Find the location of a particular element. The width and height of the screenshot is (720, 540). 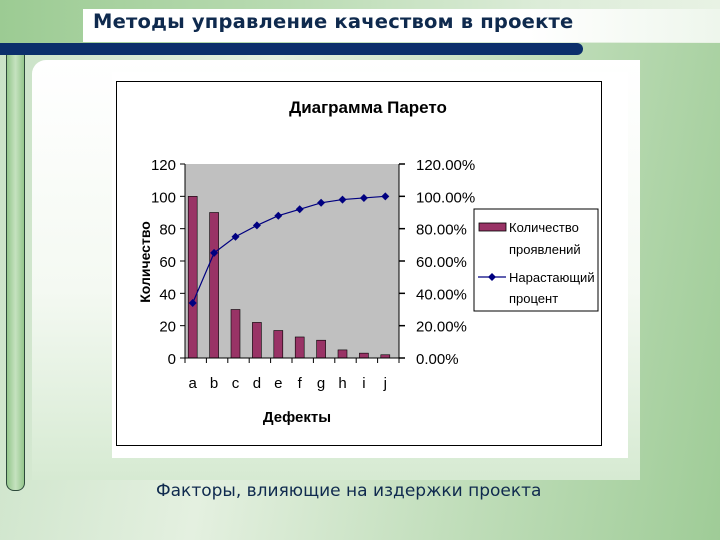

left-decorative-stripe is located at coordinates (15, 273).